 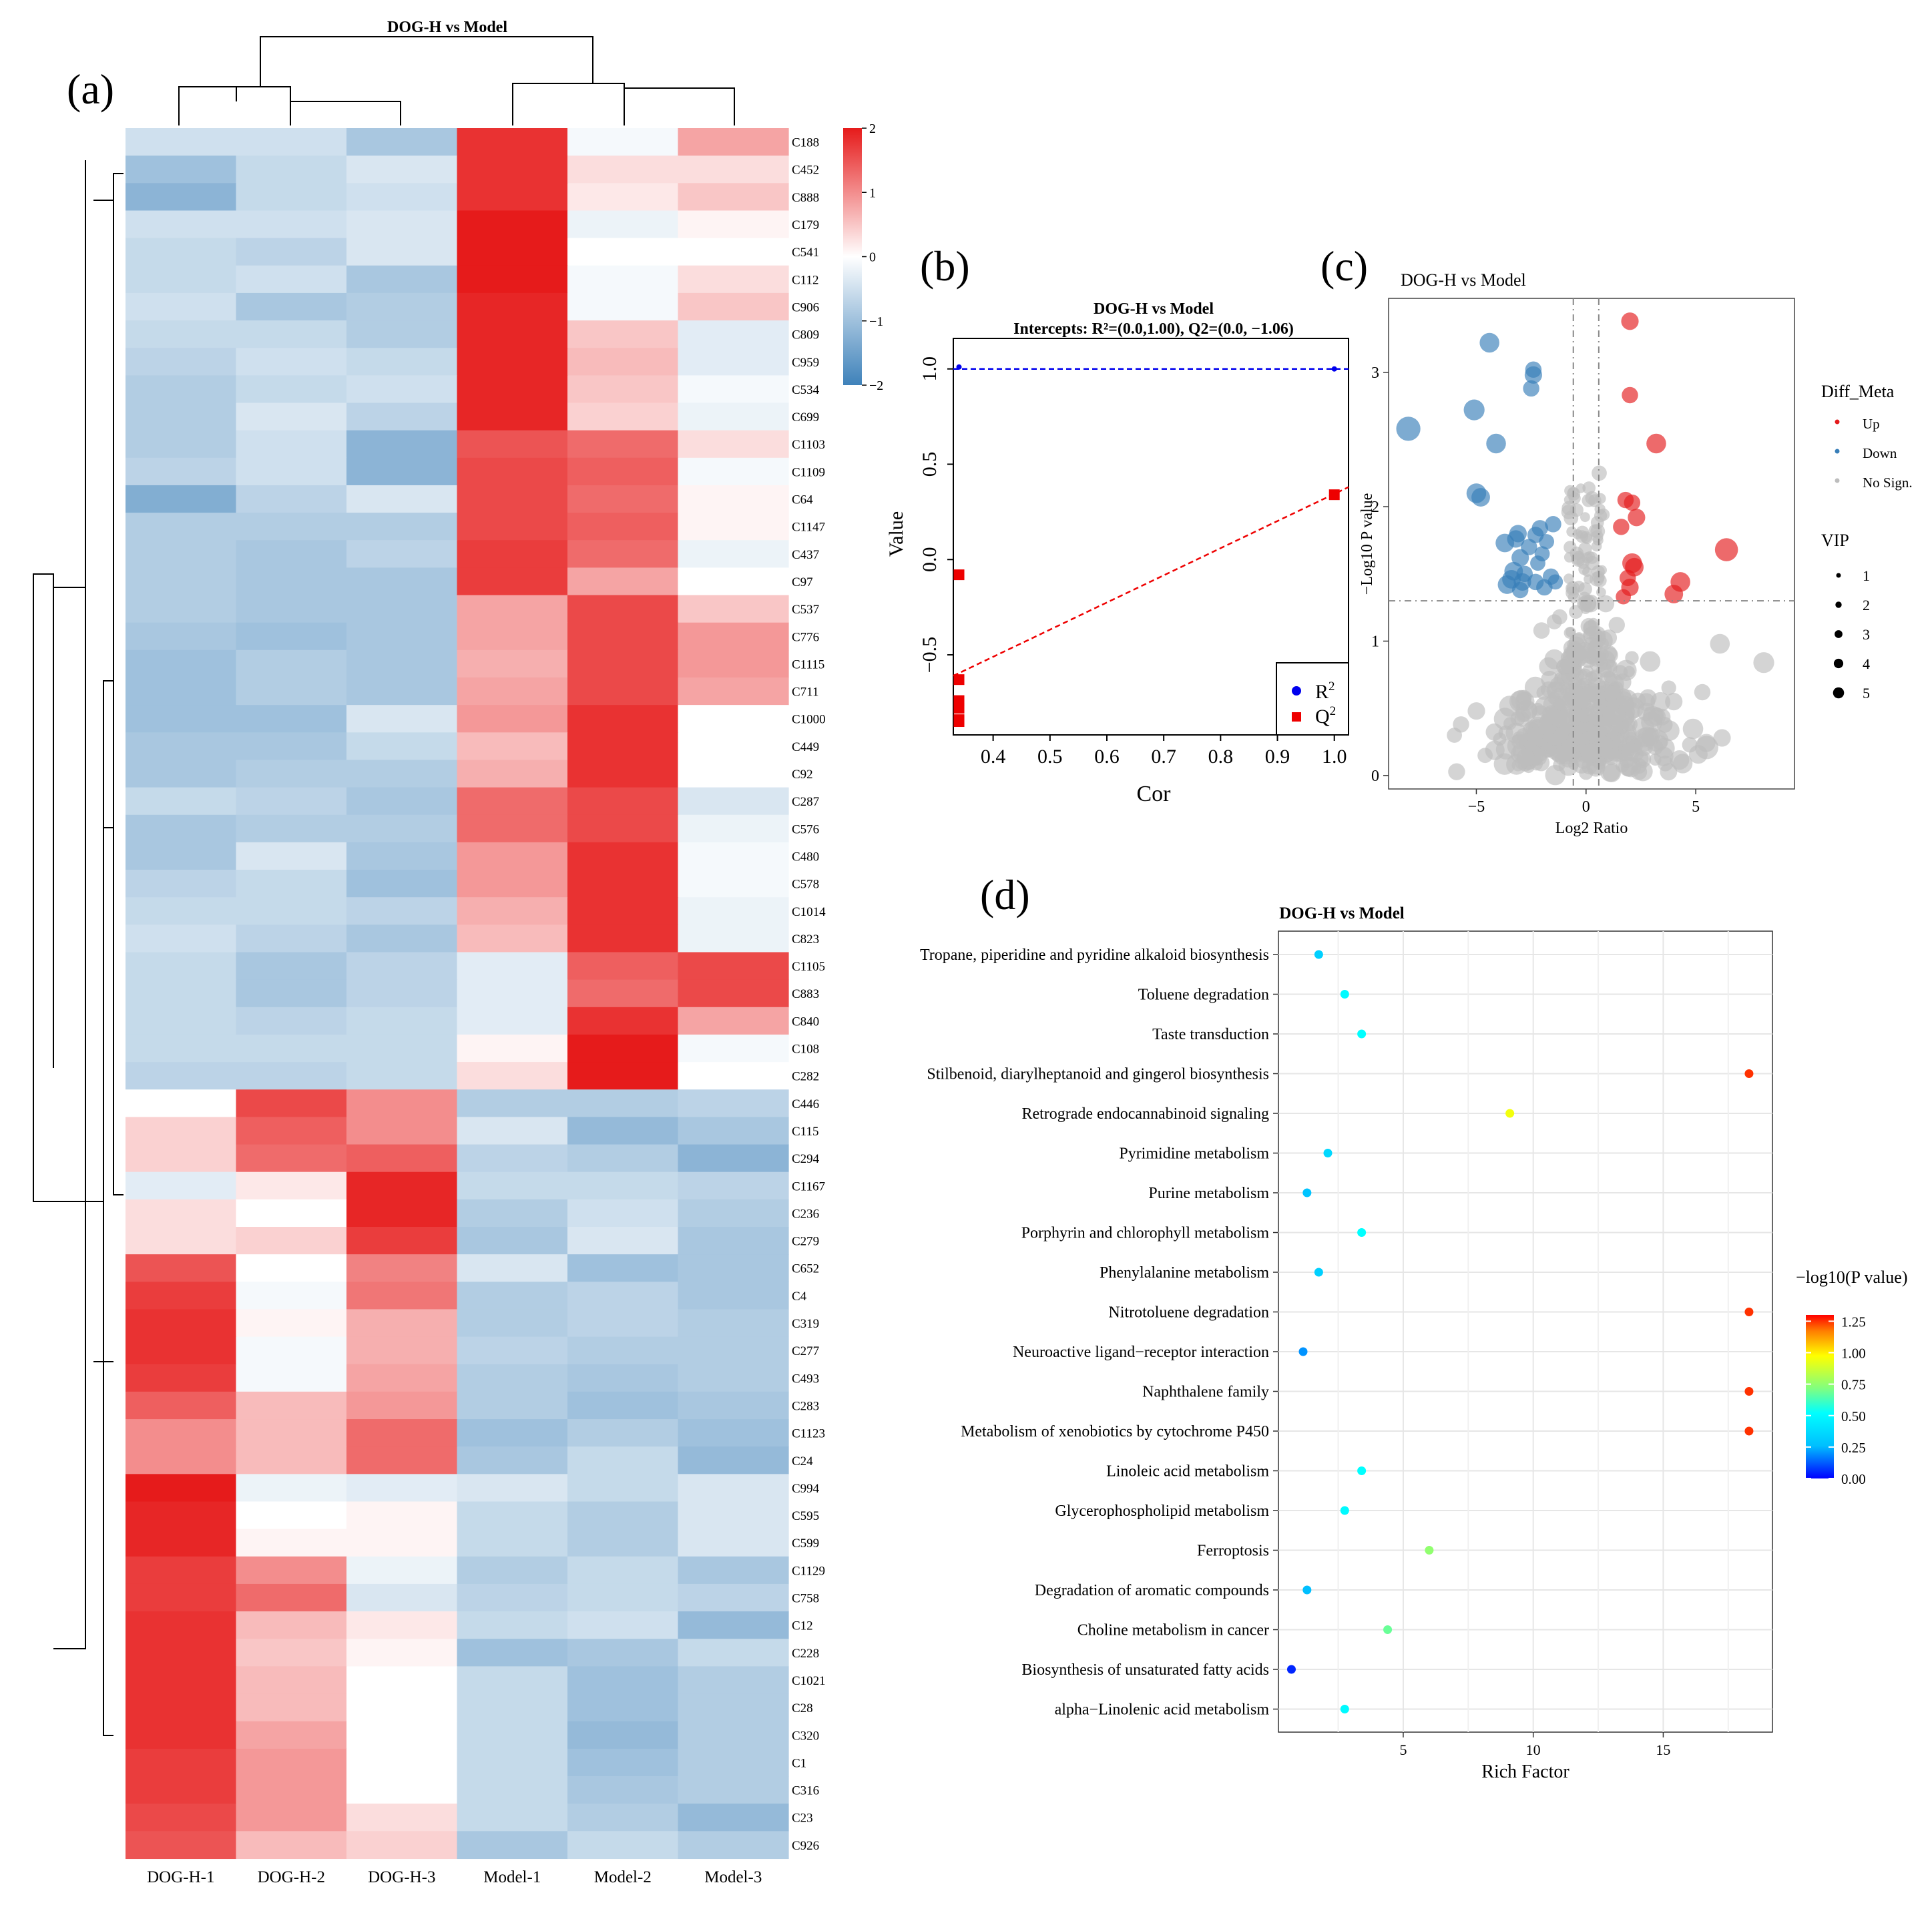 What do you see at coordinates (1476, 807) in the screenshot?
I see `volcano-x-tick-label: −5` at bounding box center [1476, 807].